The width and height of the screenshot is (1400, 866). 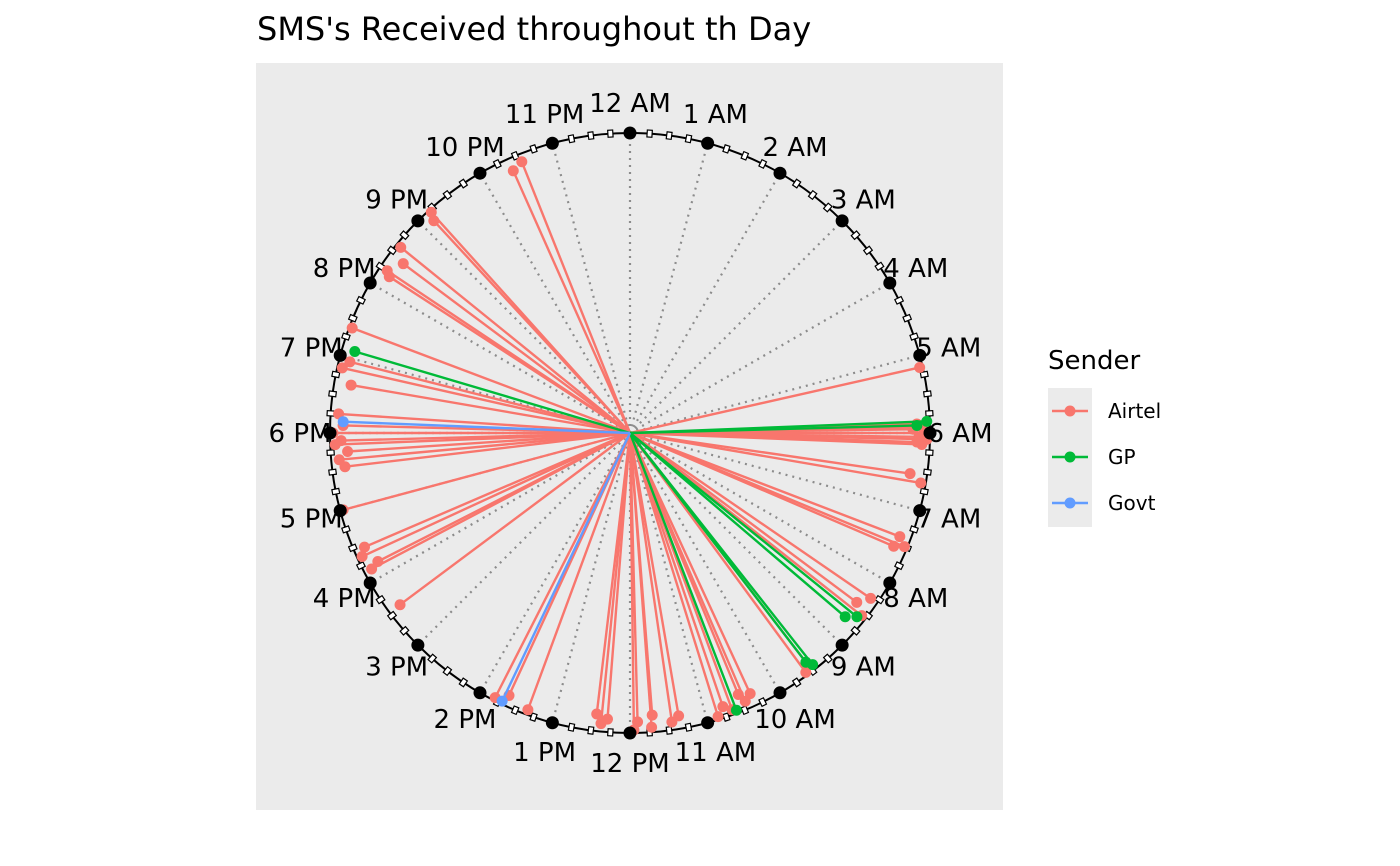 I want to click on hour-label: 8 PM, so click(x=344, y=269).